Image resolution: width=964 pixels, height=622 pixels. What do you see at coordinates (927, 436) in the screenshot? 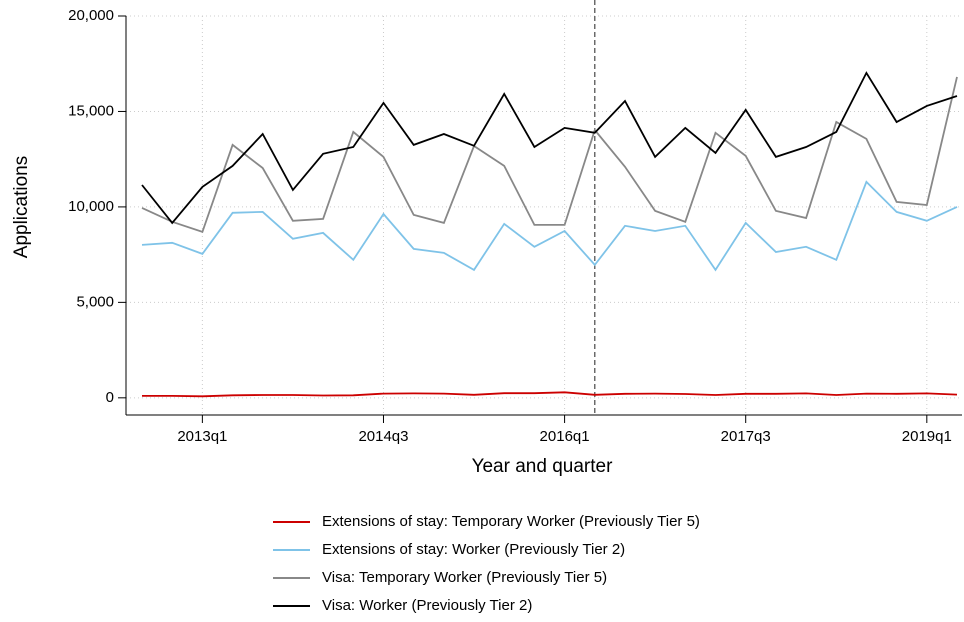
I see `x-tick-label: 2019q1` at bounding box center [927, 436].